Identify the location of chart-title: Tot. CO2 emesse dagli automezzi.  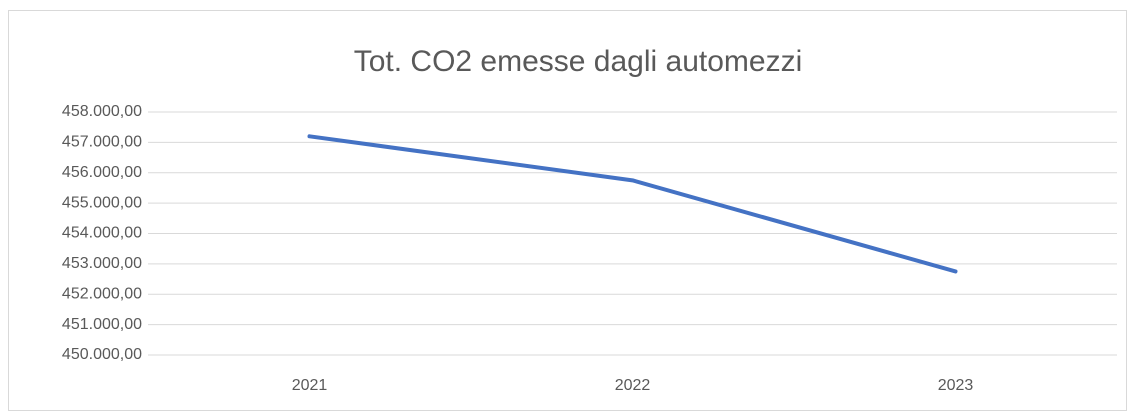
(578, 61).